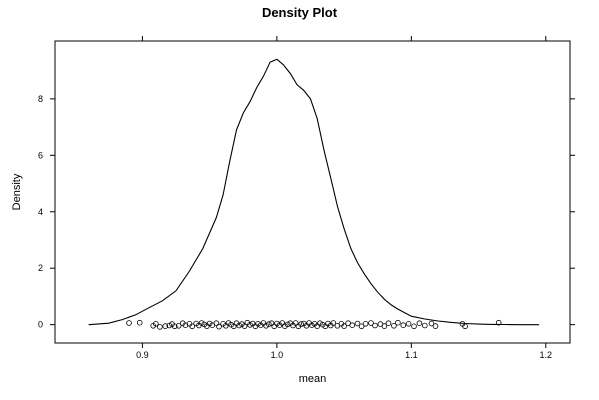  What do you see at coordinates (40, 155) in the screenshot?
I see `y-tick-label: 6` at bounding box center [40, 155].